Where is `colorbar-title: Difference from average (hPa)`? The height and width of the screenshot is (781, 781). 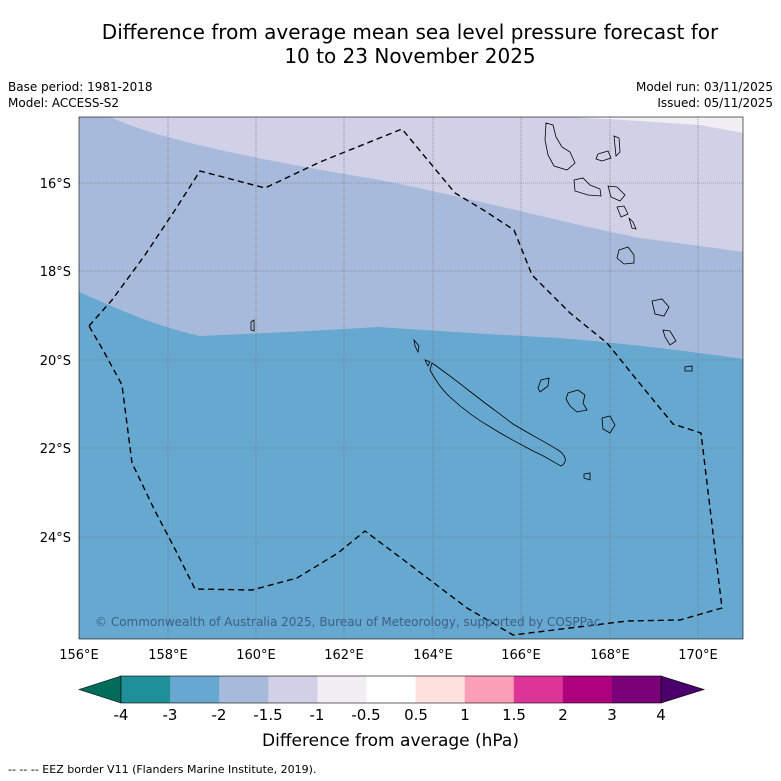
colorbar-title: Difference from average (hPa) is located at coordinates (390, 741).